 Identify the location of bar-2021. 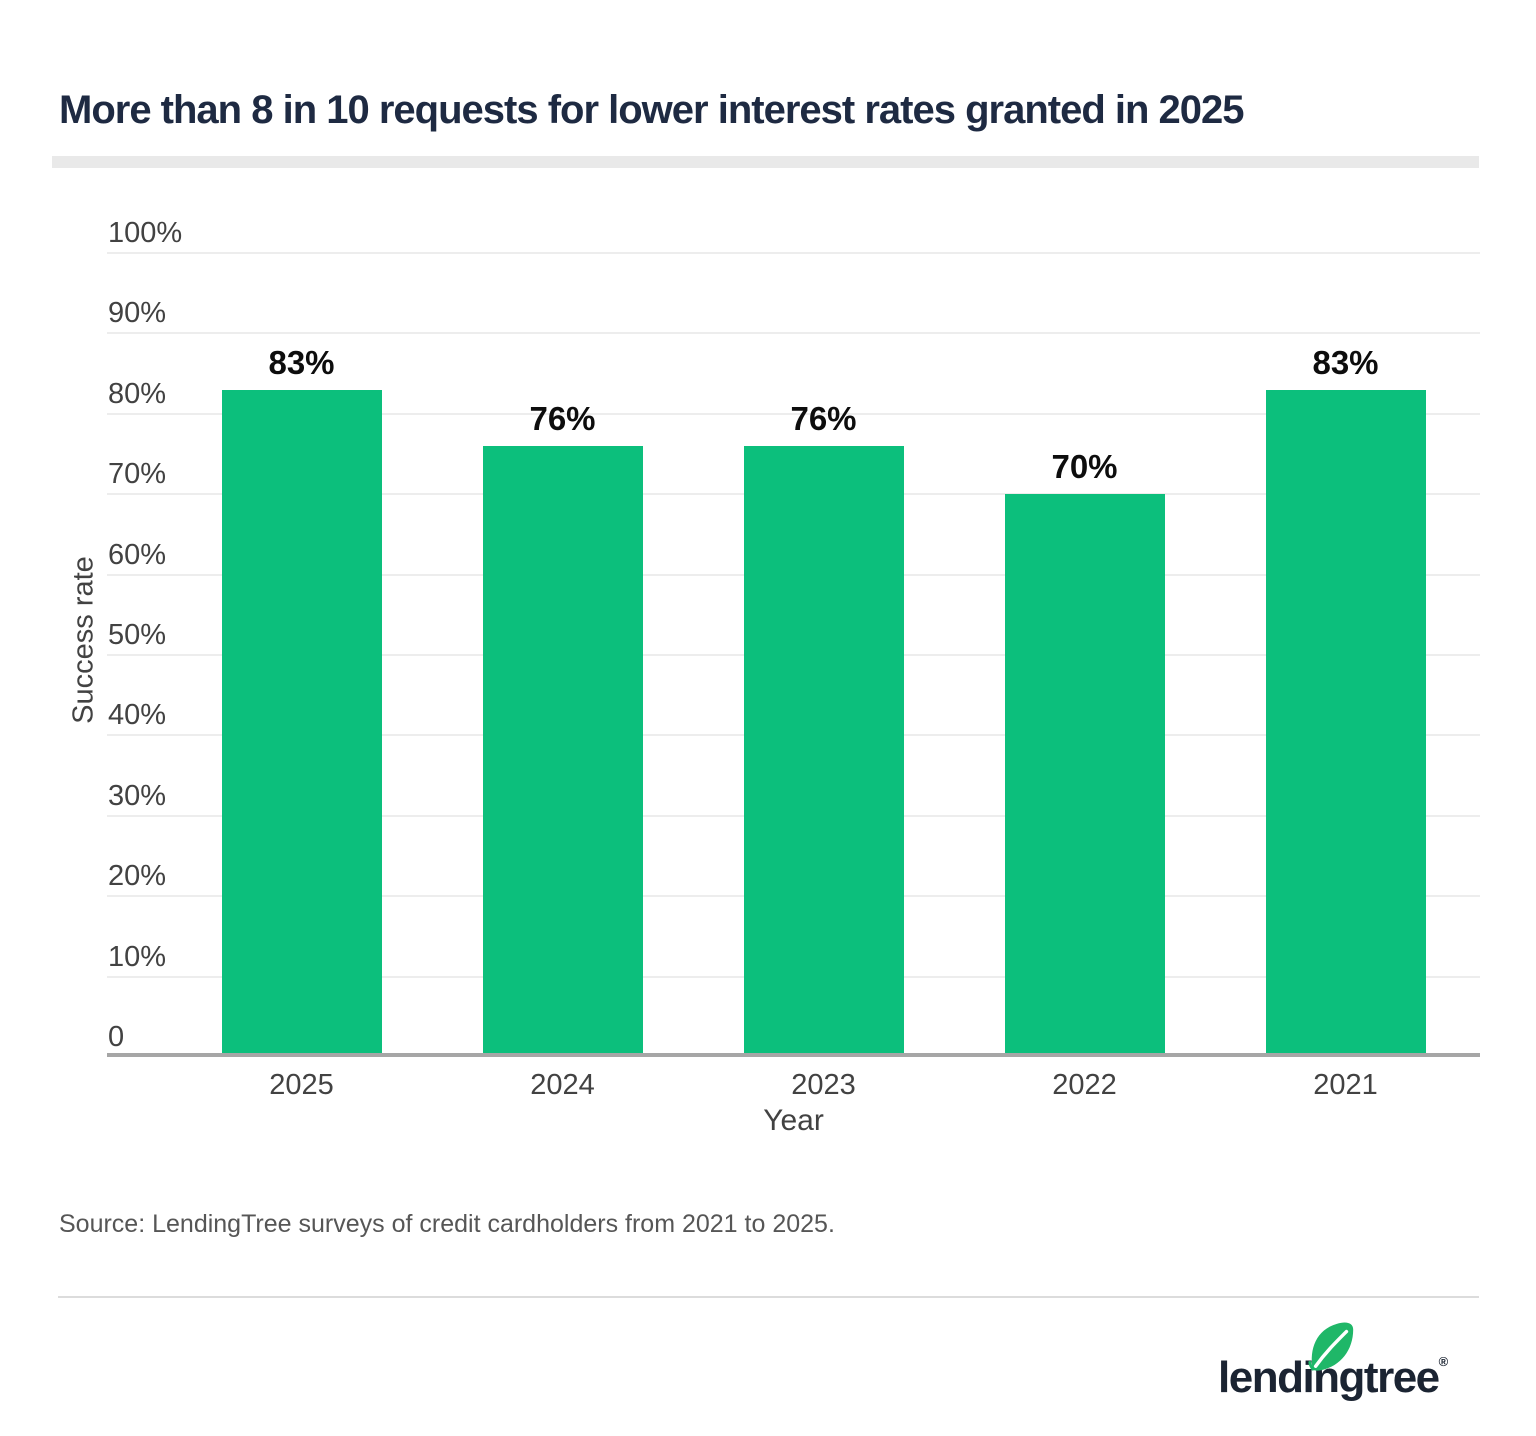
(1345, 723).